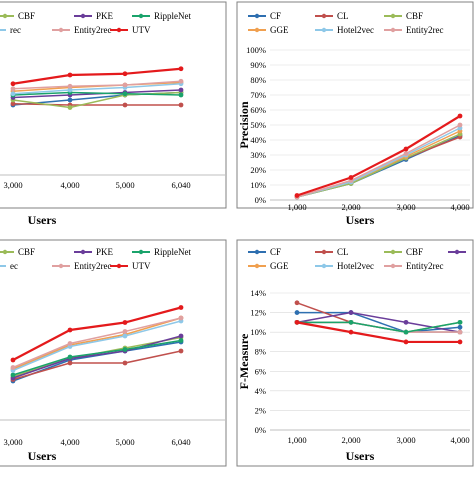 The width and height of the screenshot is (474, 479). I want to click on data-point-CBF, so click(70, 107).